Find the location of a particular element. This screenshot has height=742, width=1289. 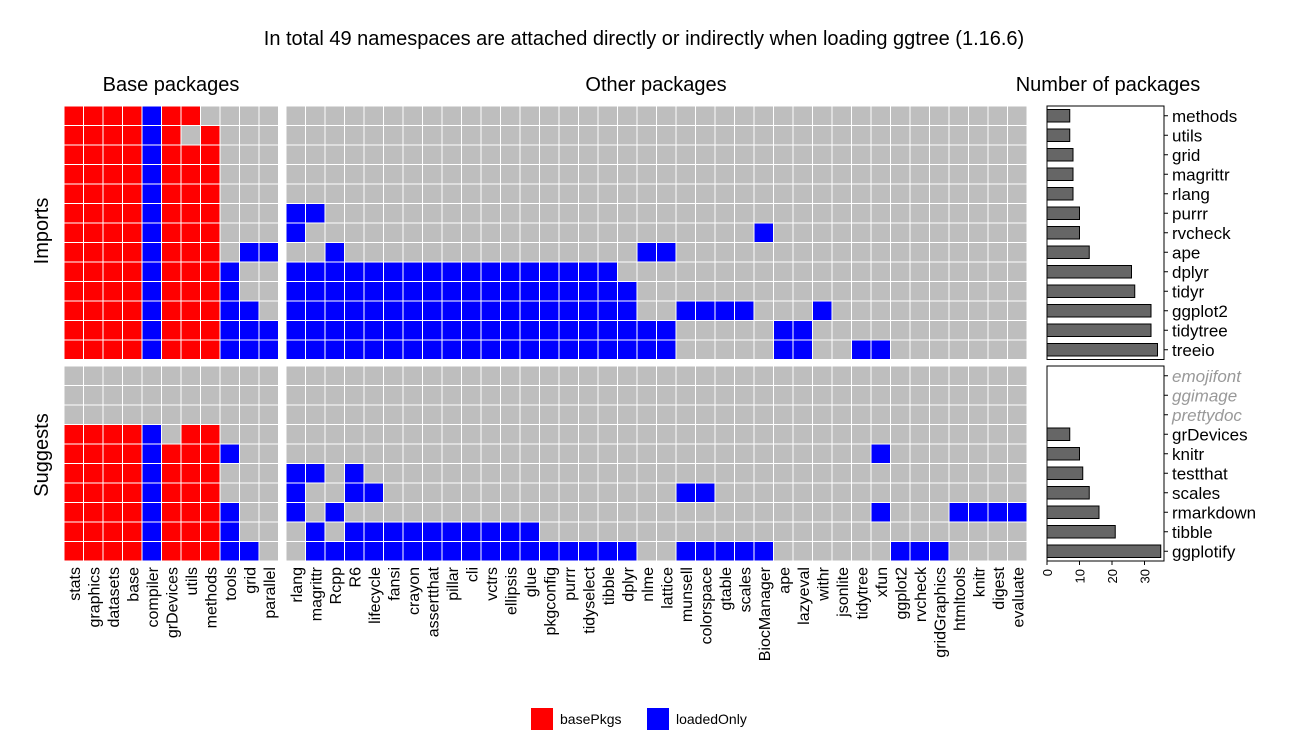

cell-imports-other-rvcheck-htmltools is located at coordinates (958, 232).